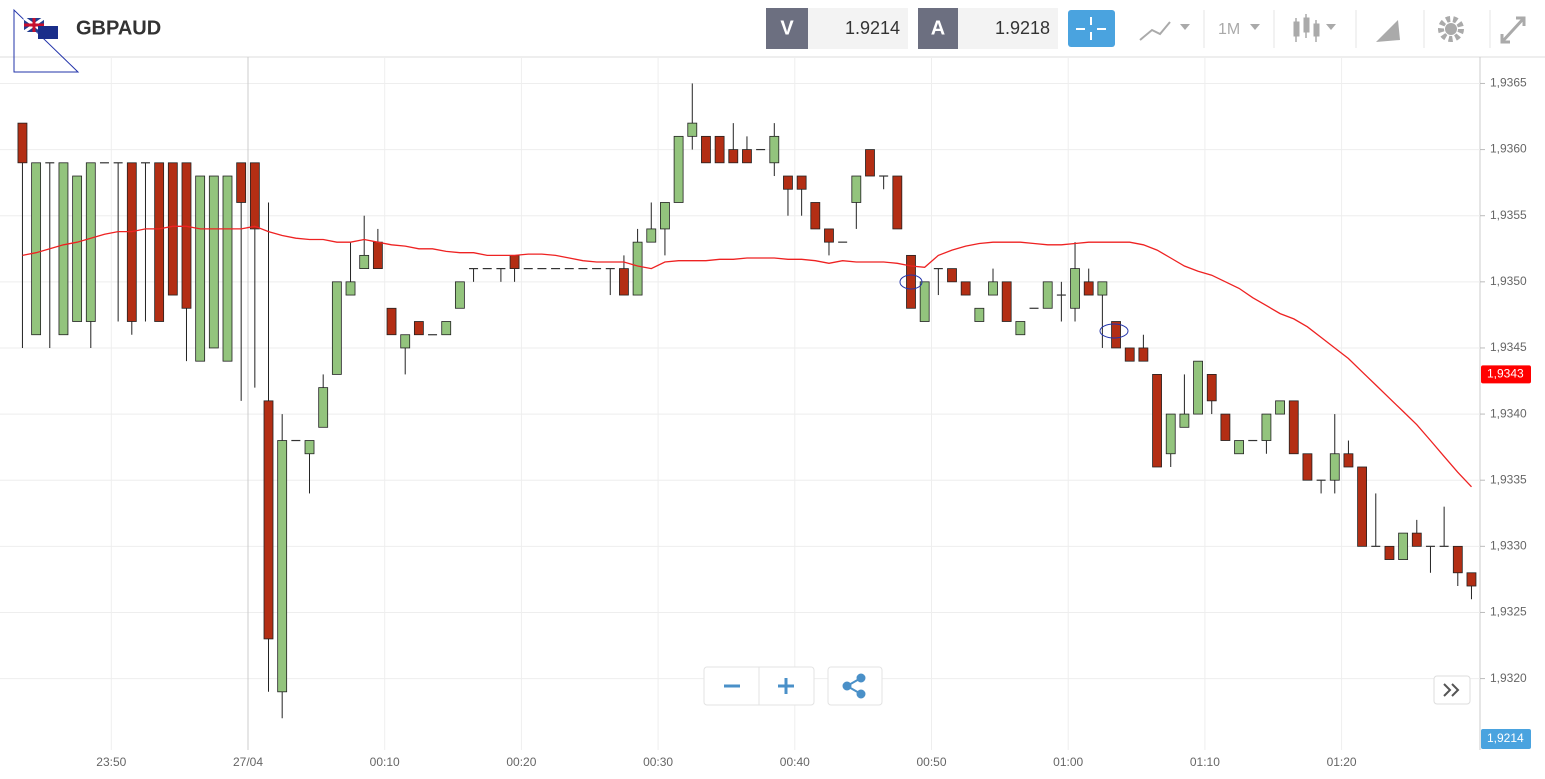 The width and height of the screenshot is (1545, 779). I want to click on marker, so click(1114, 331).